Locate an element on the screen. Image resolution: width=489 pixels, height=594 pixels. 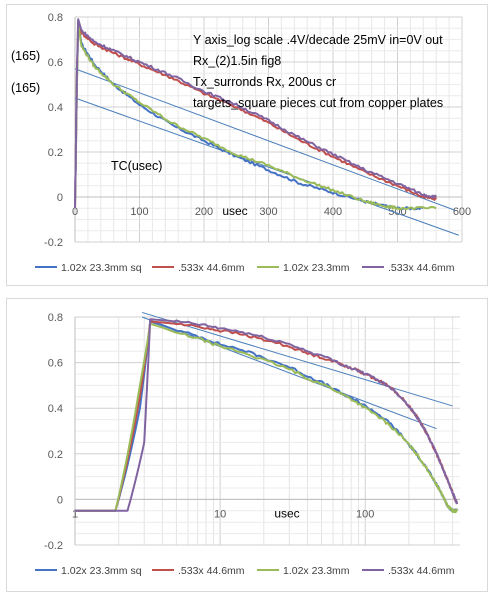
annotation-text: Rx_(2)1.5in fig8 is located at coordinates (237, 61).